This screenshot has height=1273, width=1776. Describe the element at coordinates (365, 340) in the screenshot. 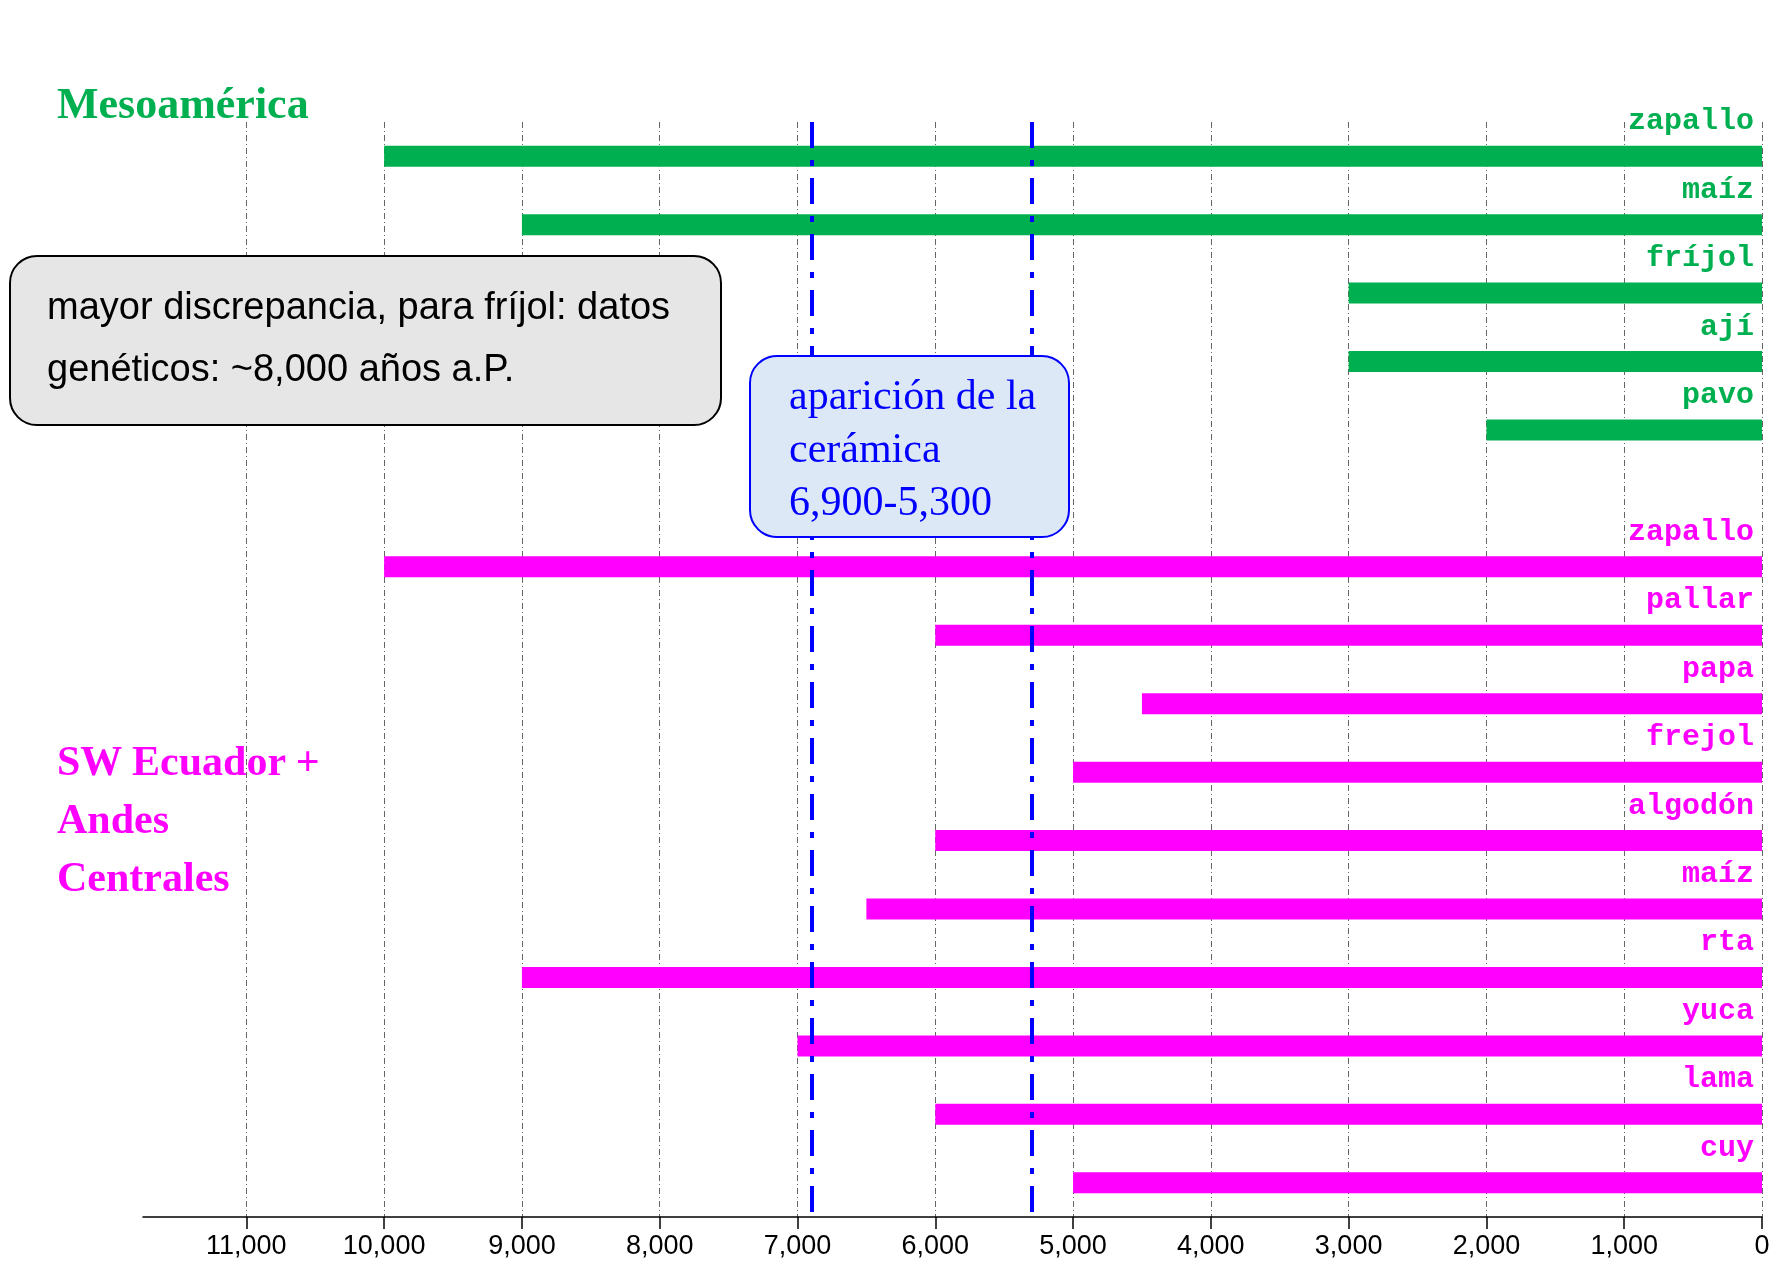

I see `annotation: mayor discrepancia, para fríjol: datos genéticos: ~8,000 años a.P.` at that location.